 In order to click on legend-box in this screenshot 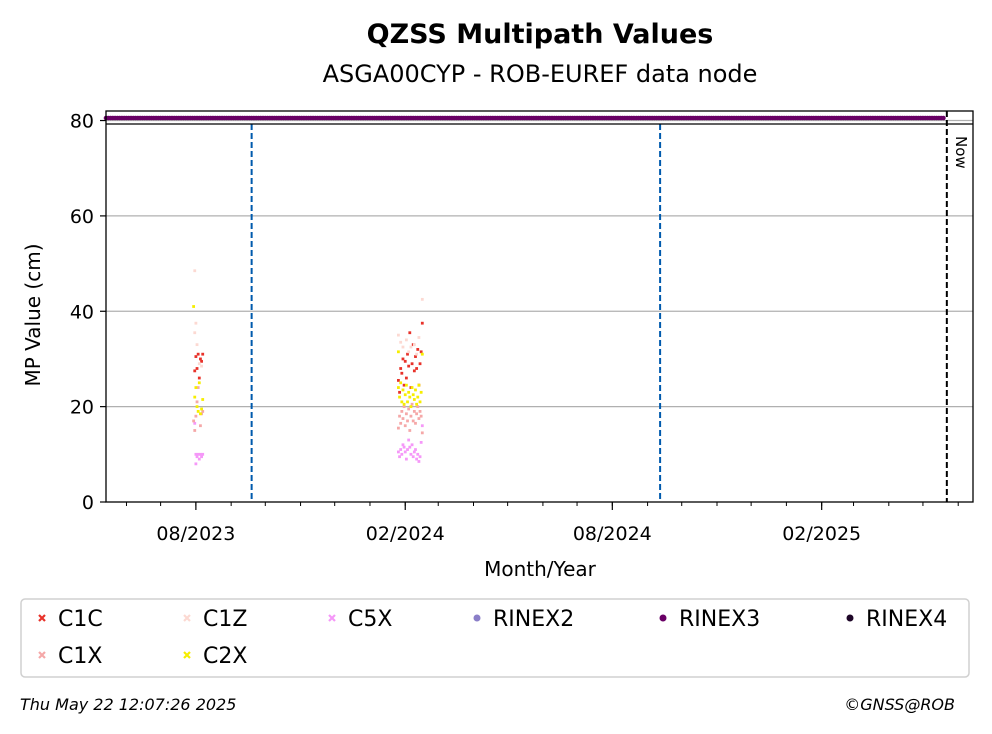, I will do `click(495, 638)`.